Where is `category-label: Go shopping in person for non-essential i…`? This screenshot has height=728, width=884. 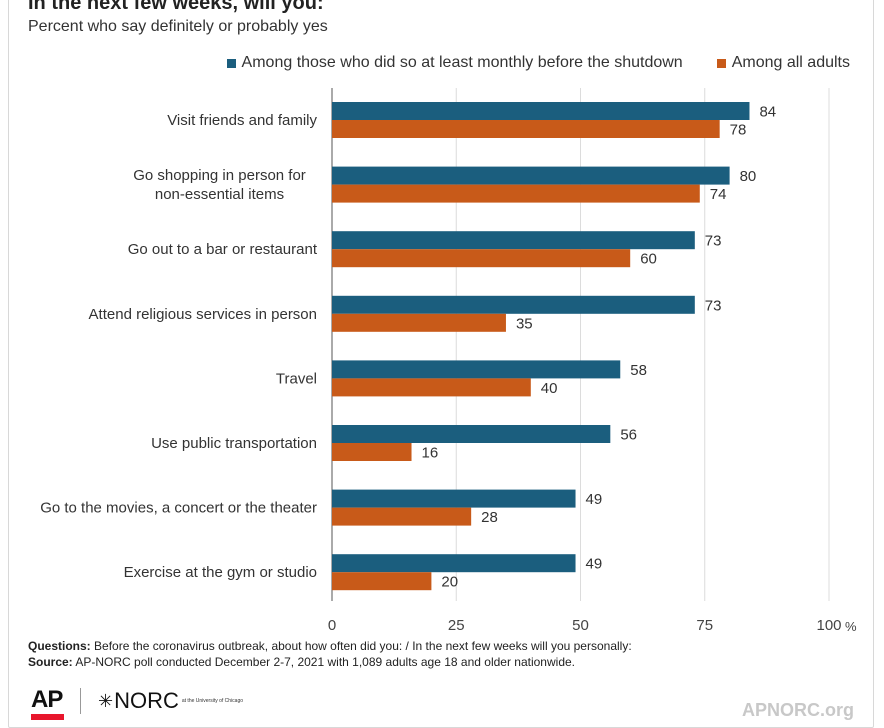
category-label: Go shopping in person for non-essential i… is located at coordinates (219, 185).